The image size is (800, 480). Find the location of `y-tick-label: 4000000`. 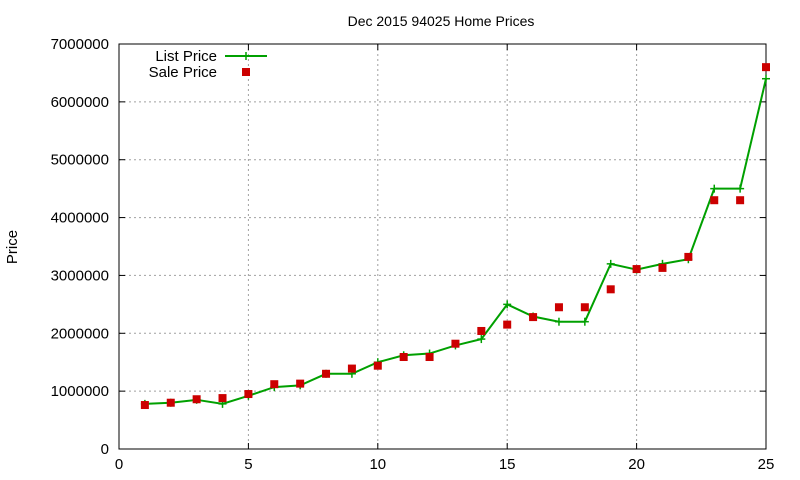

y-tick-label: 4000000 is located at coordinates (80, 218).